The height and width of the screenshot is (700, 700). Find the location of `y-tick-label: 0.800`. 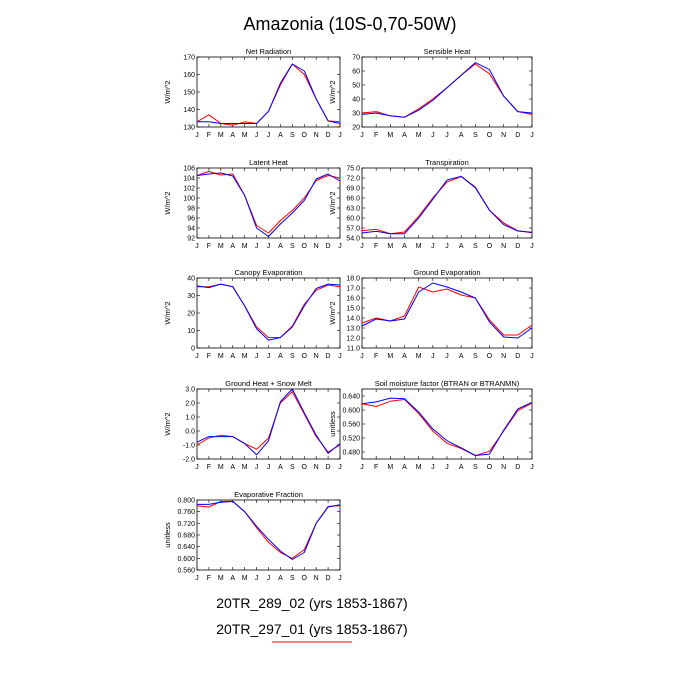

y-tick-label: 0.800 is located at coordinates (186, 501).